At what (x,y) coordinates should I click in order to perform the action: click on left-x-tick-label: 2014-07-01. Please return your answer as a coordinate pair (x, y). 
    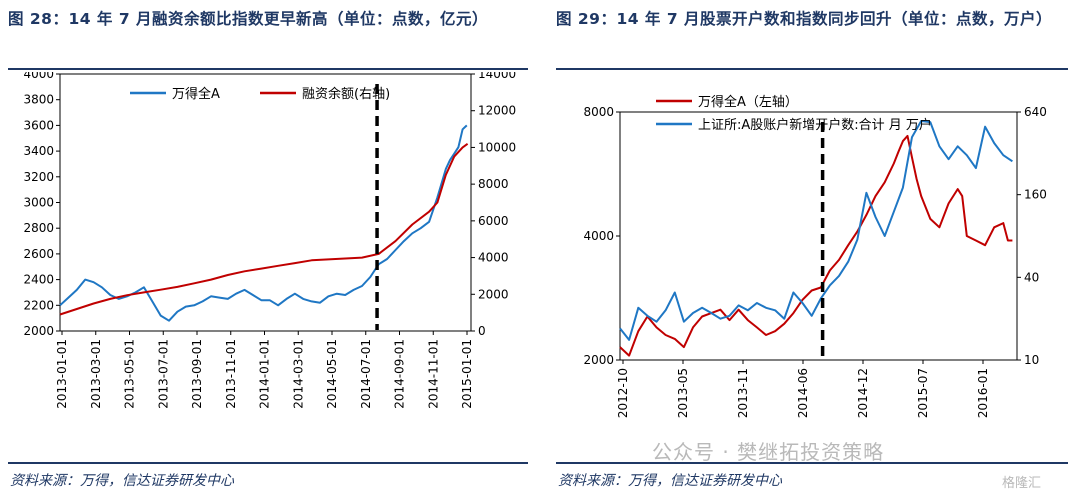
    Looking at the image, I should click on (366, 374).